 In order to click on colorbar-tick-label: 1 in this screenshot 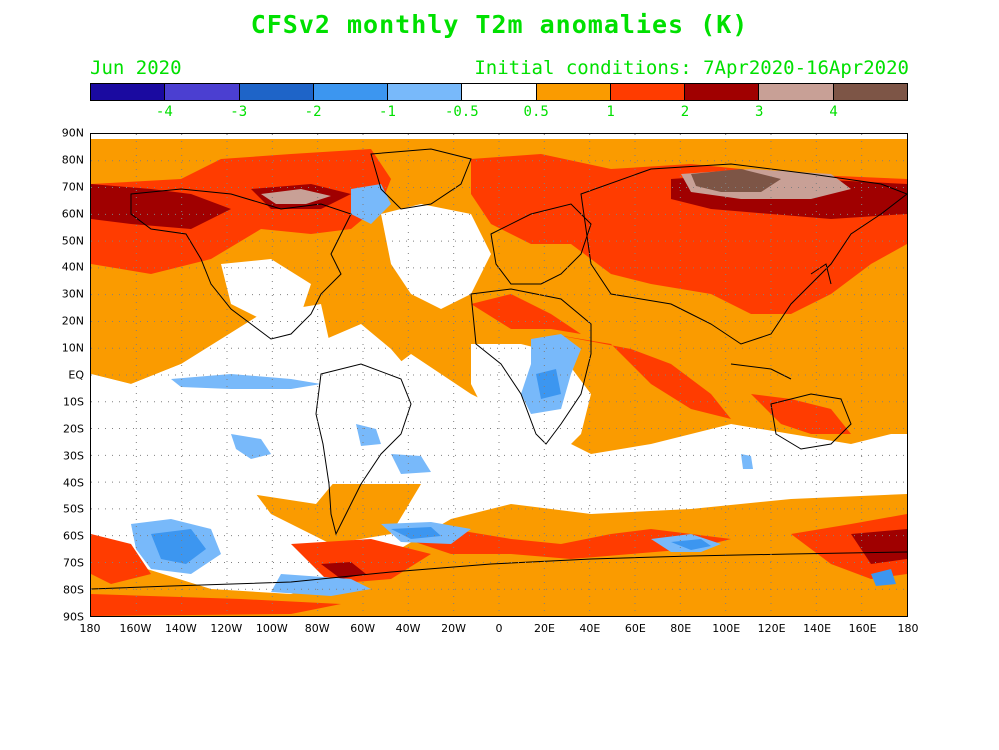, I will do `click(610, 112)`.